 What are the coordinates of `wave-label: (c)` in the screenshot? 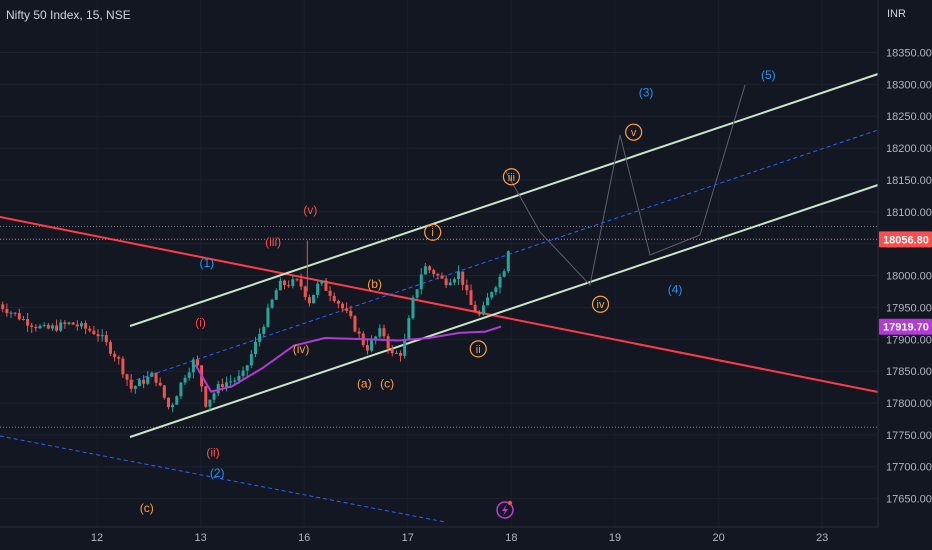 It's located at (147, 508).